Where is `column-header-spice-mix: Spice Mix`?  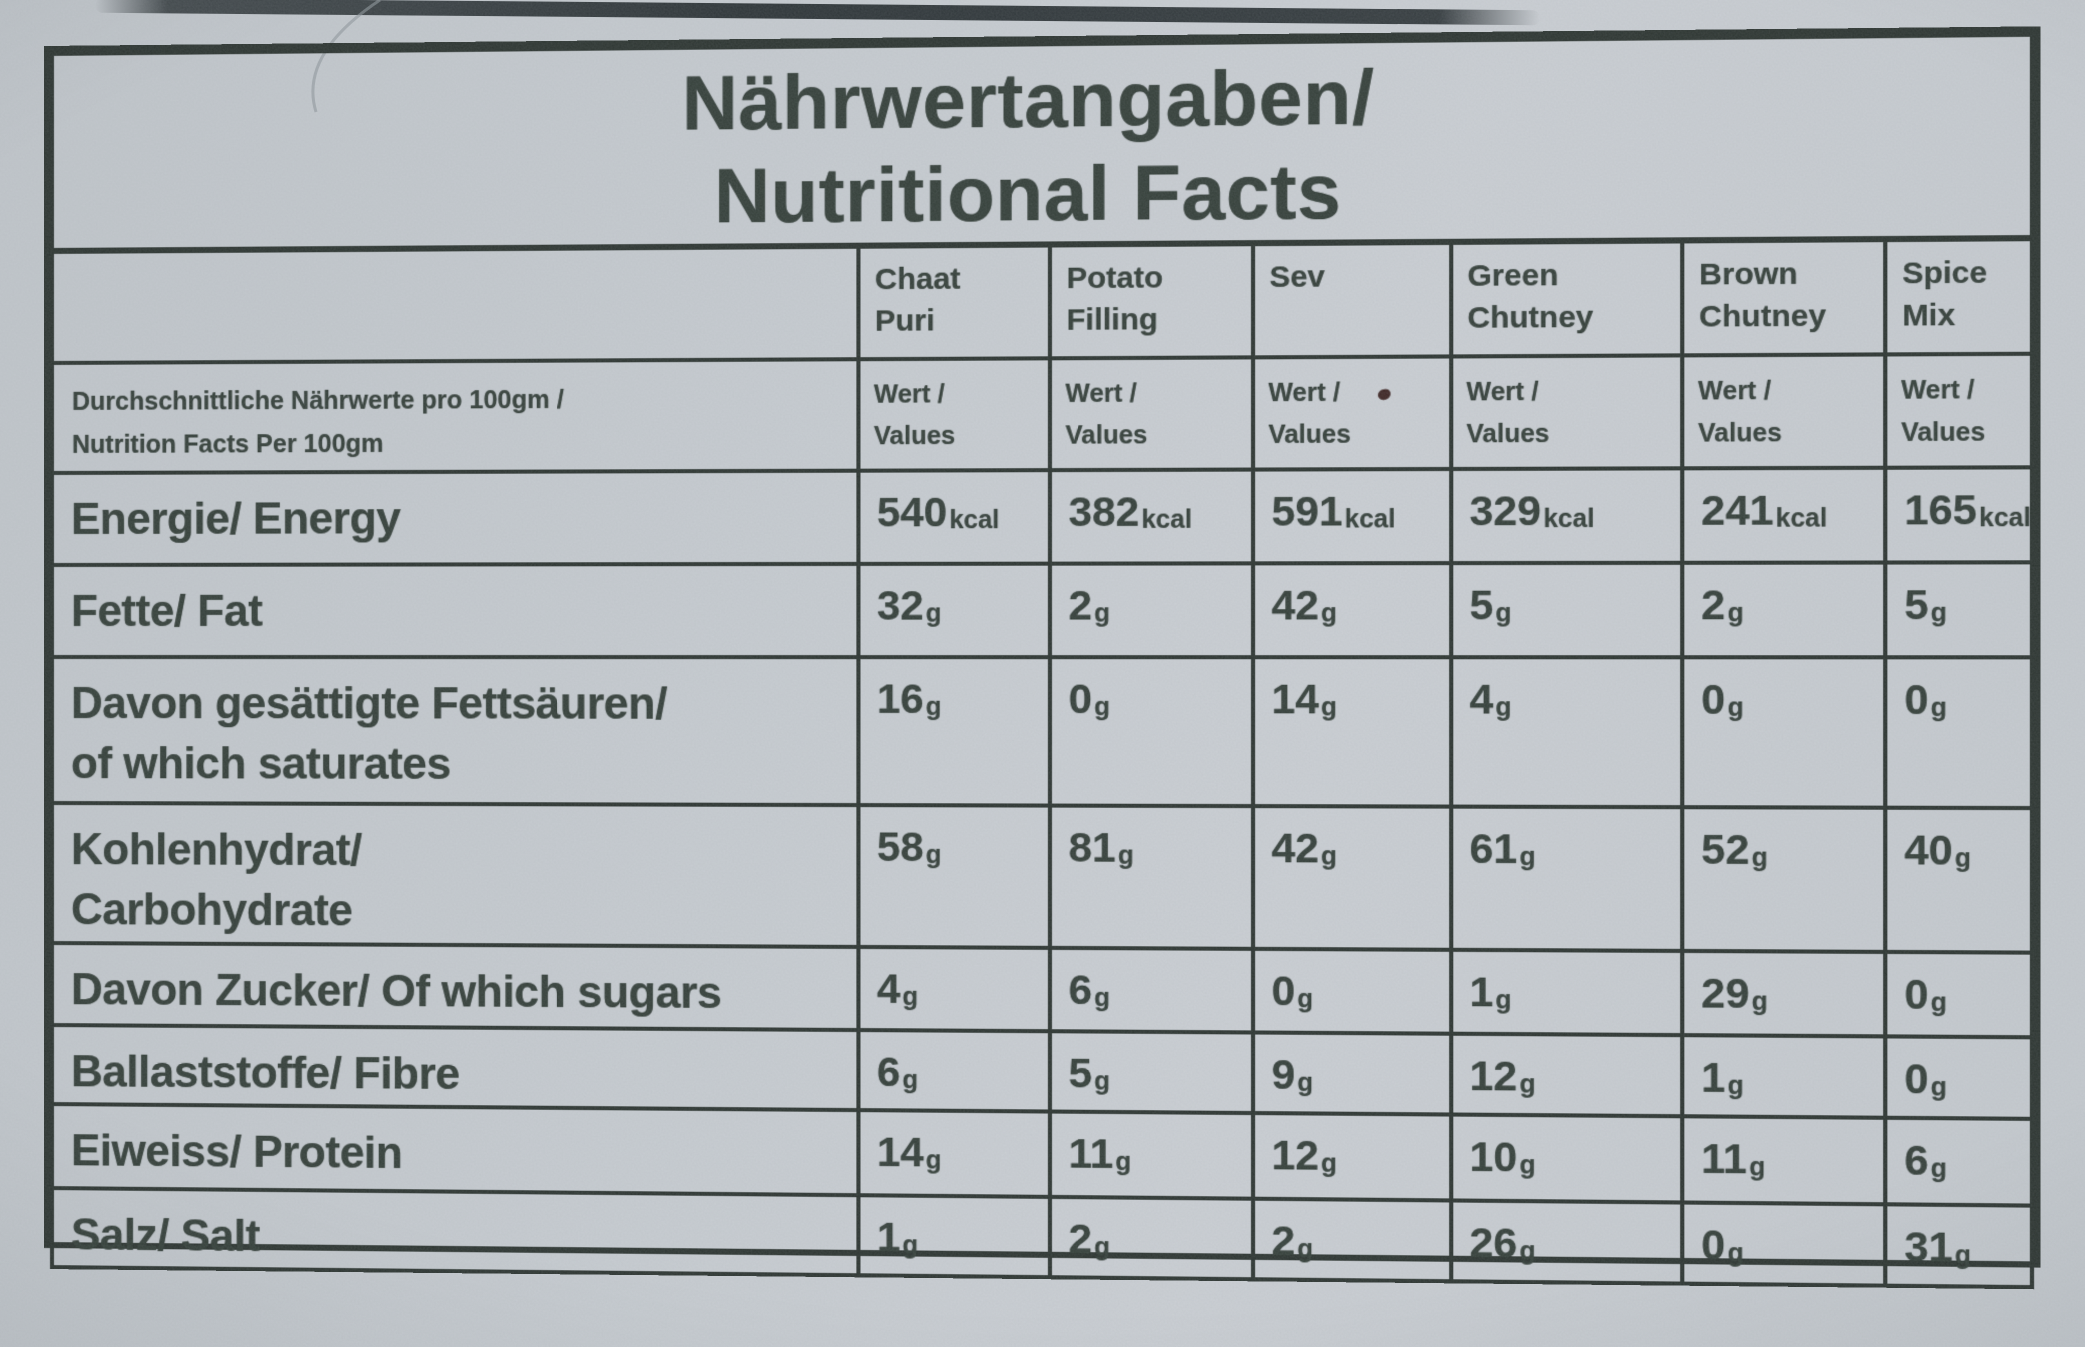 column-header-spice-mix: Spice Mix is located at coordinates (1958, 296).